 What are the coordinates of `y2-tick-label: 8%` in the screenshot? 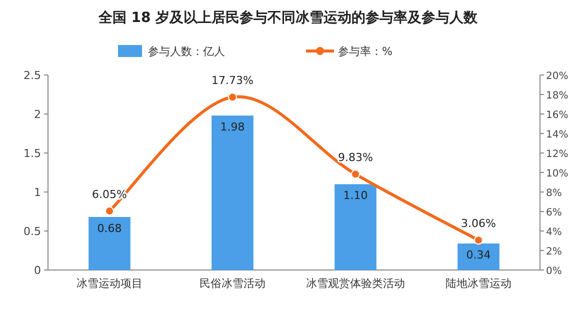 It's located at (554, 193).